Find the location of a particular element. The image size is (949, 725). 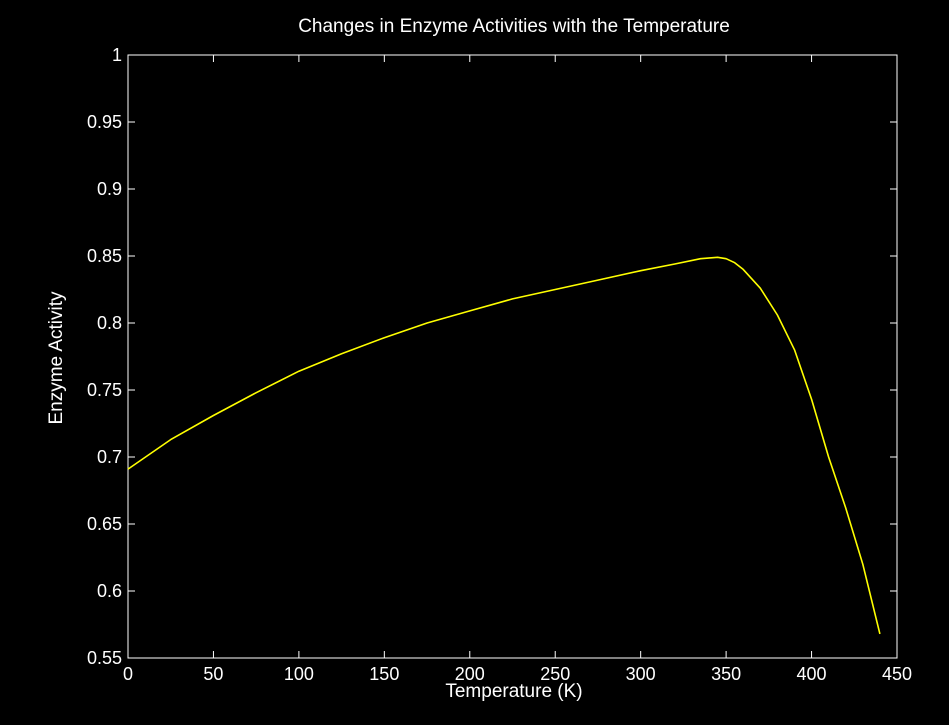

x-tick-label: 450 is located at coordinates (897, 674).